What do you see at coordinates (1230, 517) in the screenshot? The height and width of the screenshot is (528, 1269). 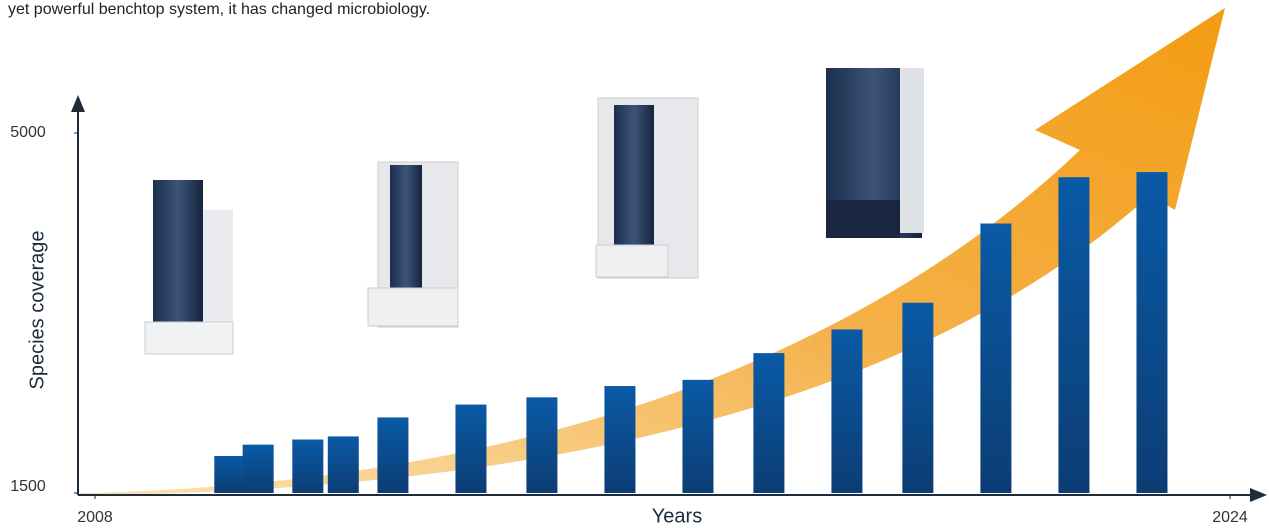 I see `x-tick-label: 2024` at bounding box center [1230, 517].